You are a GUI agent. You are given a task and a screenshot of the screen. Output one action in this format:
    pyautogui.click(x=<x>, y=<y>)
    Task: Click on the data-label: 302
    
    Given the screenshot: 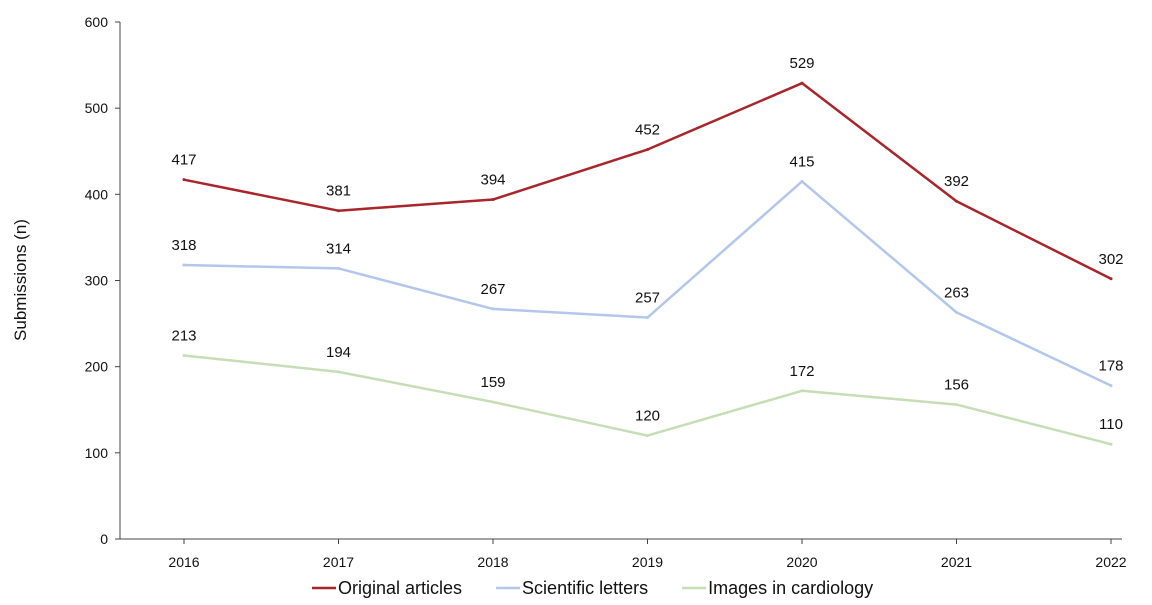 What is the action you would take?
    pyautogui.click(x=1110, y=259)
    